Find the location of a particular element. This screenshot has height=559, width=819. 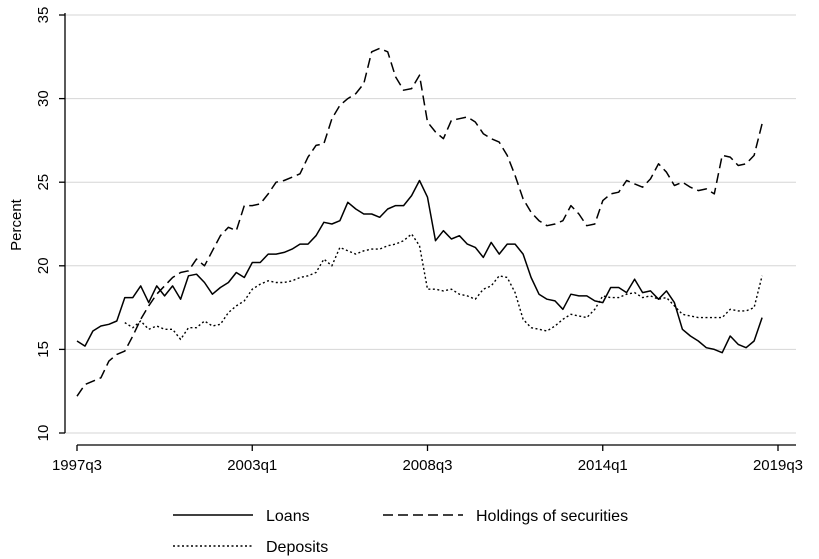

legend: Loans Holdings of securities Deposits is located at coordinates (400, 532).